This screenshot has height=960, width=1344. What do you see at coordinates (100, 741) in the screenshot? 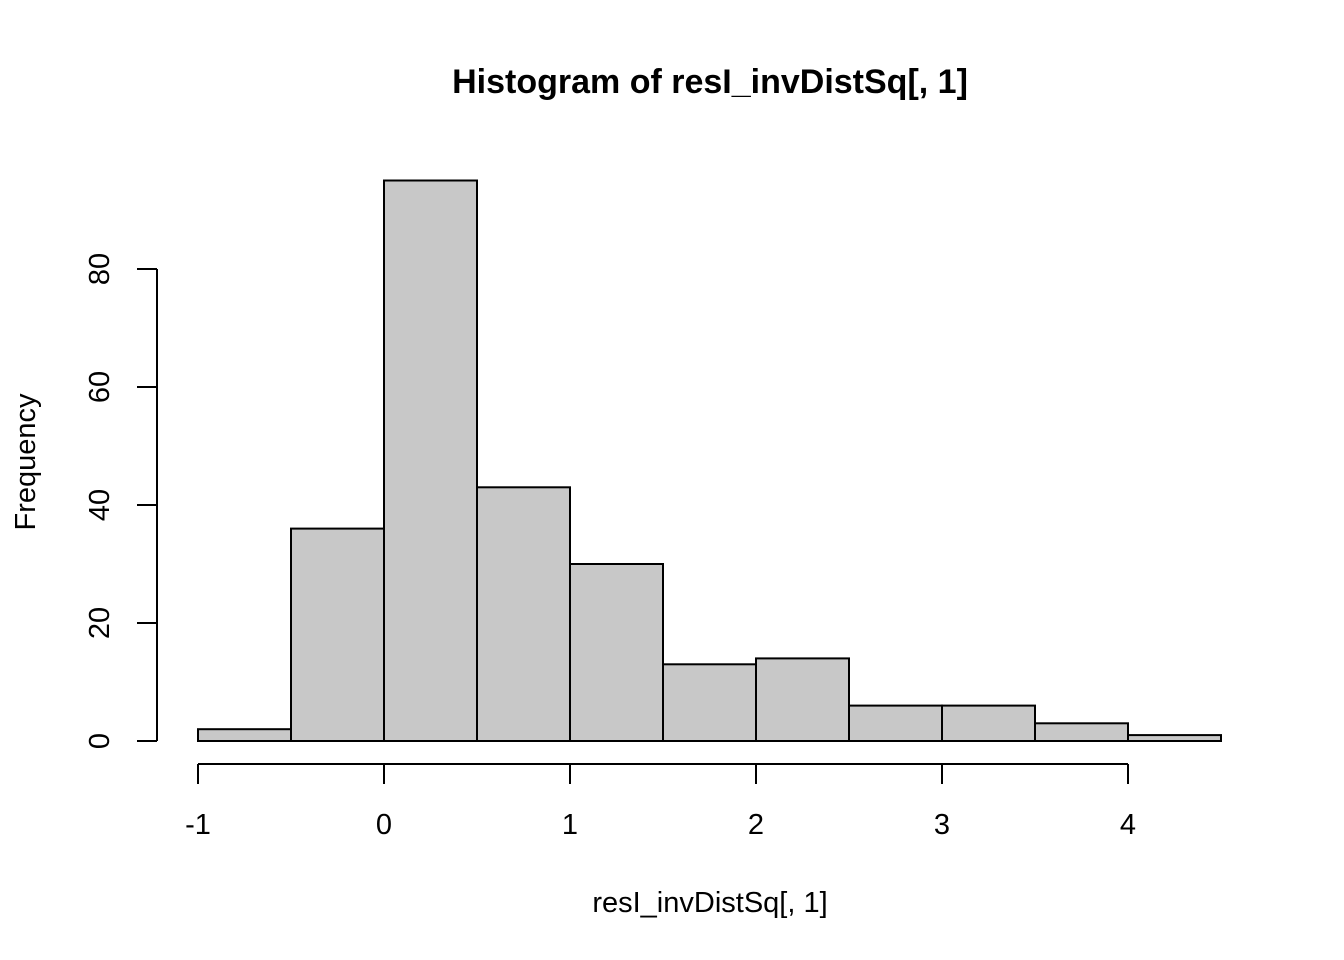
I see `y-tick-label: 0` at bounding box center [100, 741].